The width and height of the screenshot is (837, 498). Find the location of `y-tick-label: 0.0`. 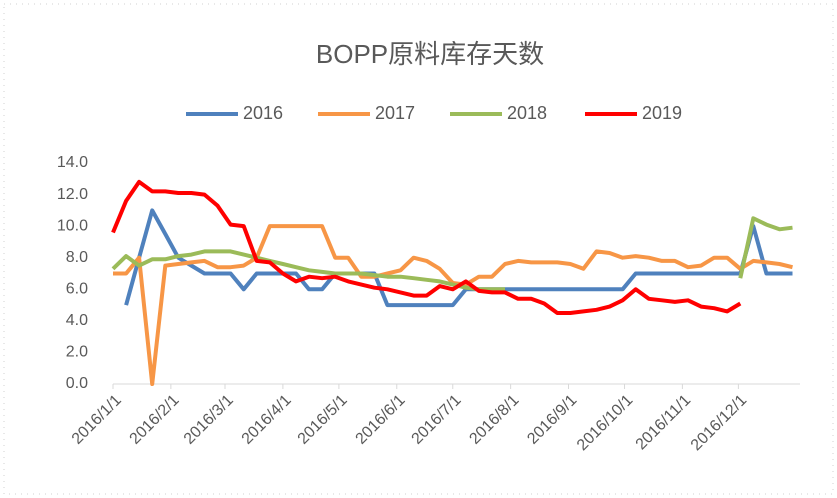

y-tick-label: 0.0 is located at coordinates (77, 383).